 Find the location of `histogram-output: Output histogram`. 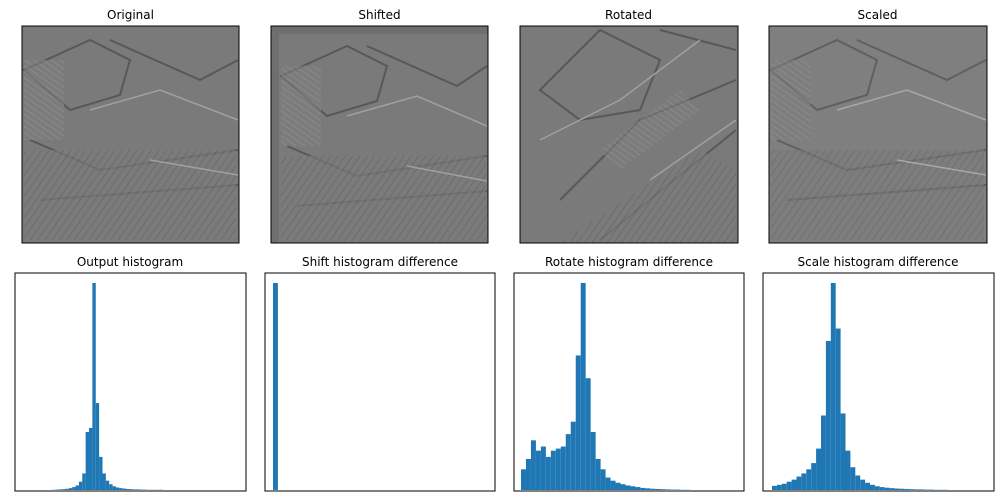

histogram-output: Output histogram is located at coordinates (130, 373).